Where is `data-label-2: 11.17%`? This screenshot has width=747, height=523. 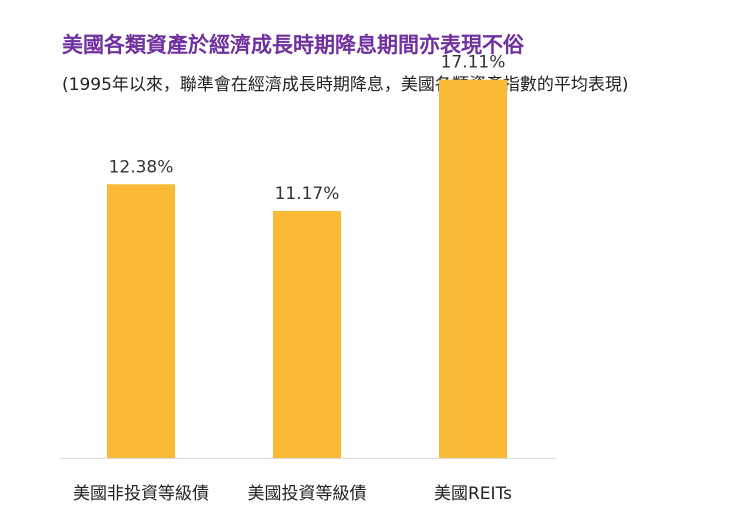
data-label-2: 11.17% is located at coordinates (307, 194).